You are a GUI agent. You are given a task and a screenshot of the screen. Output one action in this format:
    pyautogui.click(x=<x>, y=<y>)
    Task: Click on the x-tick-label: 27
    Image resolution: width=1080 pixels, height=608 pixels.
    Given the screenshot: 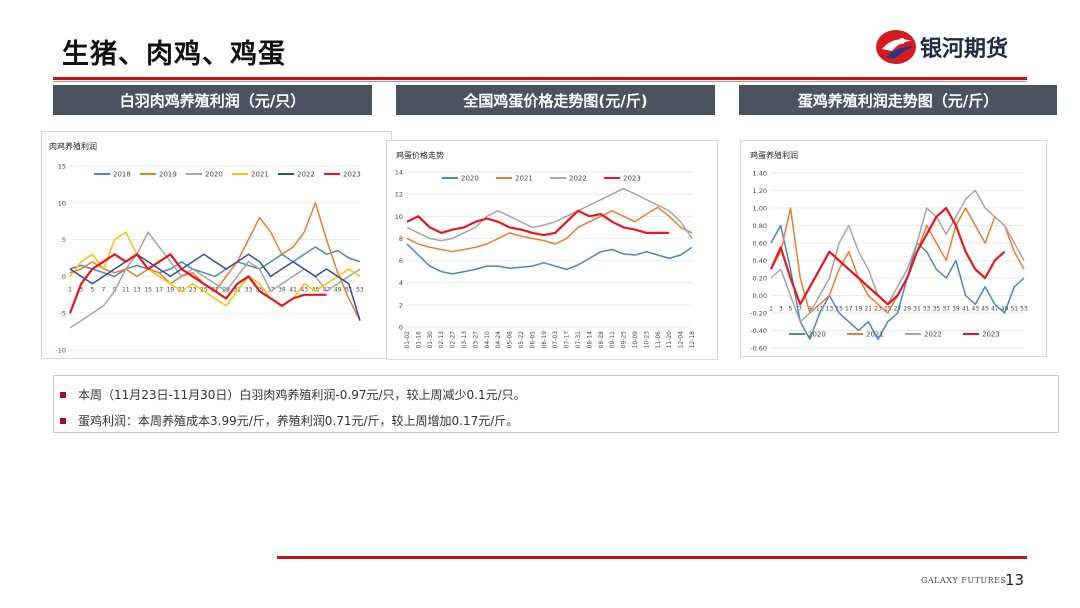 What is the action you would take?
    pyautogui.click(x=898, y=309)
    